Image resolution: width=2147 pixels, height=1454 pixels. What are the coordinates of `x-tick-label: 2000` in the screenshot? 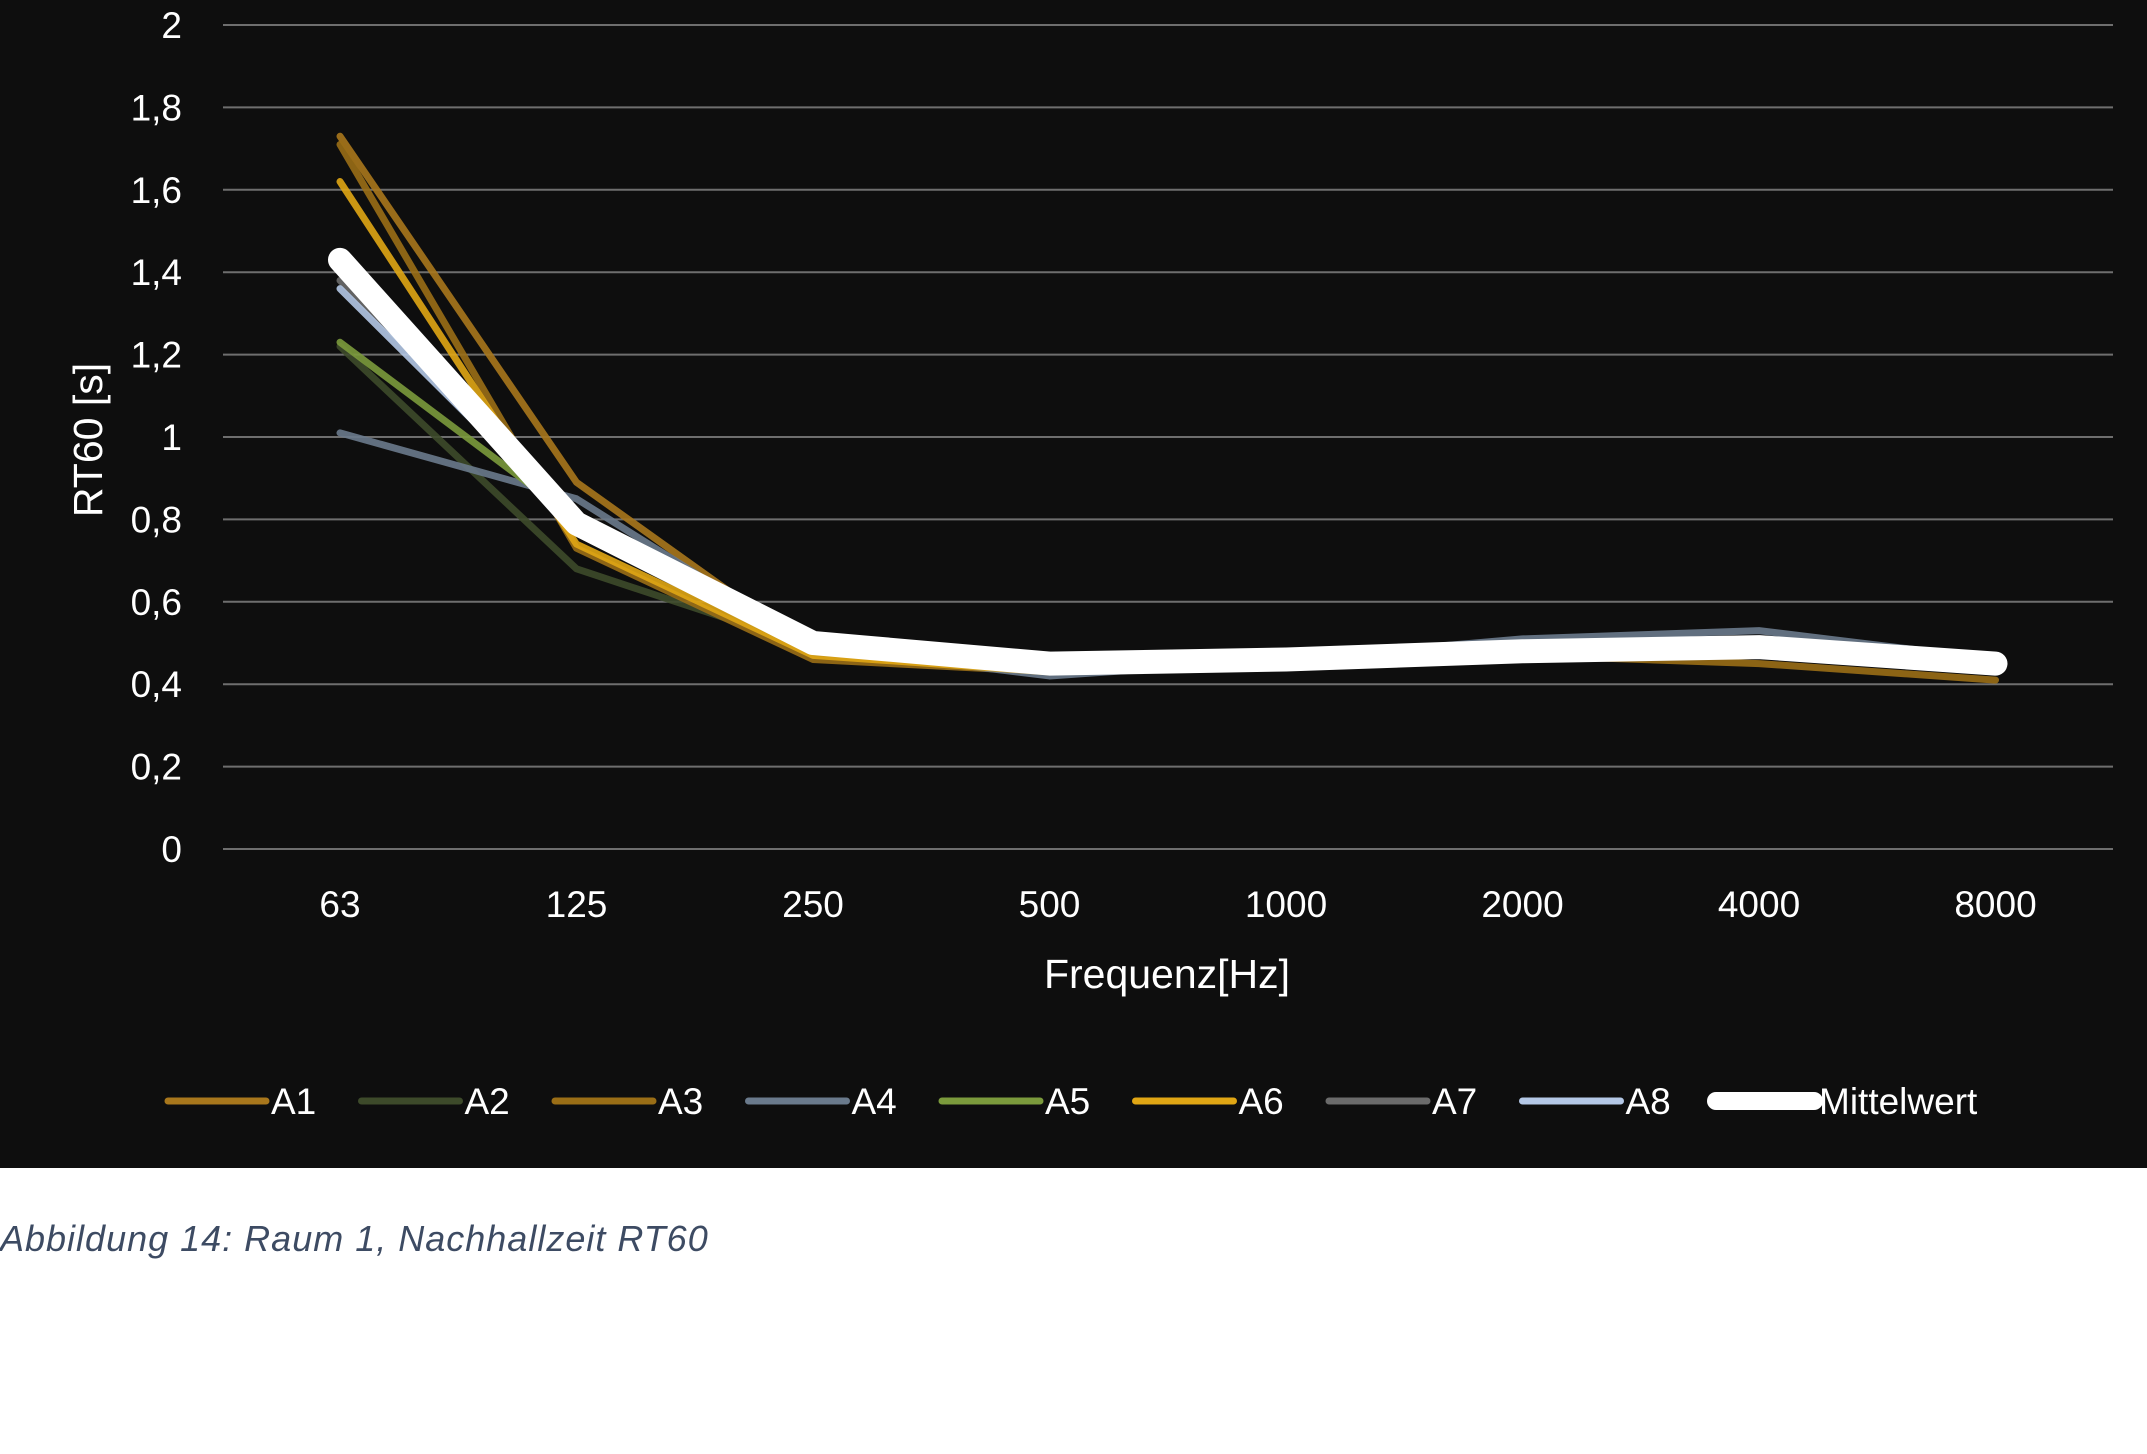 It's located at (1522, 904).